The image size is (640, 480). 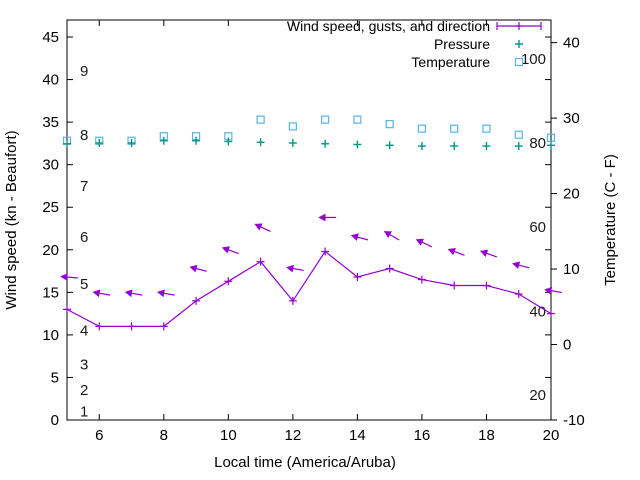 What do you see at coordinates (55, 420) in the screenshot?
I see `y-axis-tick-label: 0` at bounding box center [55, 420].